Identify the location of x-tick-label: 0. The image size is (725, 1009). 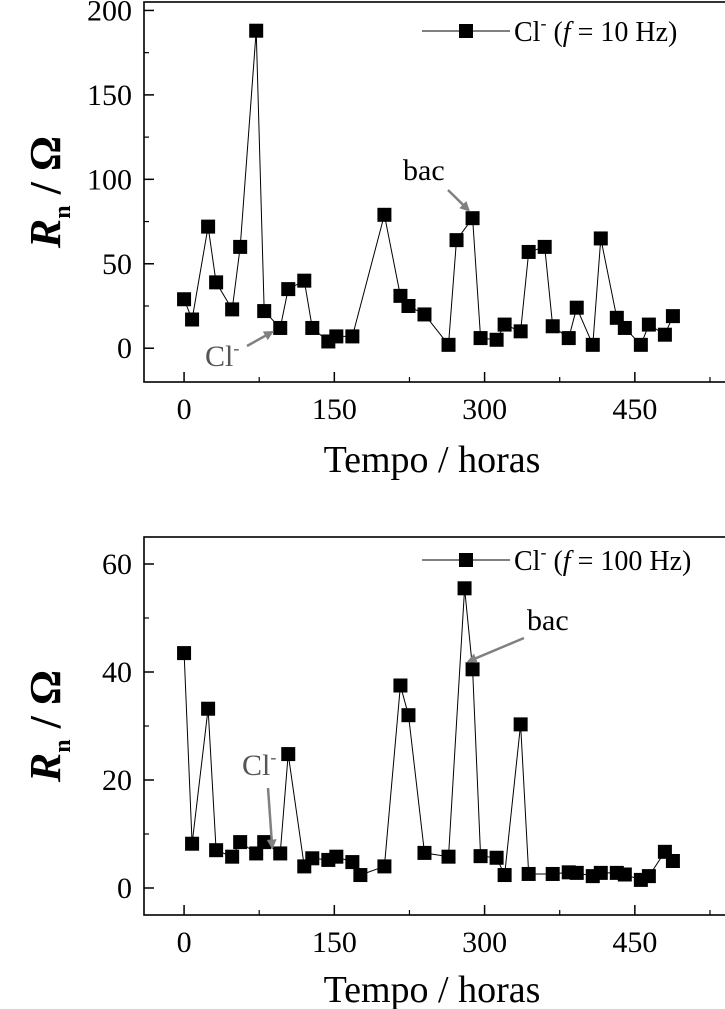
(184, 409).